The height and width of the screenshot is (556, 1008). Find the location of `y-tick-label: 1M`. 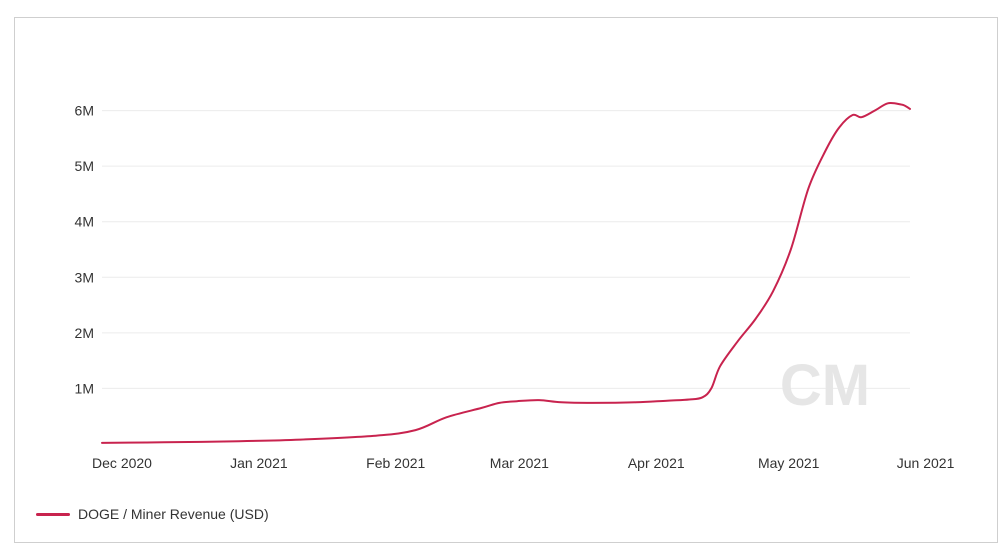

y-tick-label: 1M is located at coordinates (84, 388).